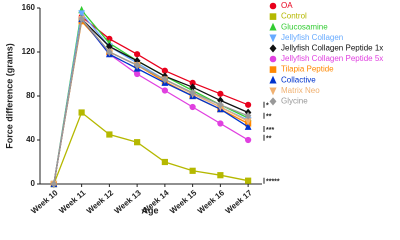 This screenshot has width=400, height=240. I want to click on legend-label: Jellyfish Collagen Peptide 5x, so click(332, 58).